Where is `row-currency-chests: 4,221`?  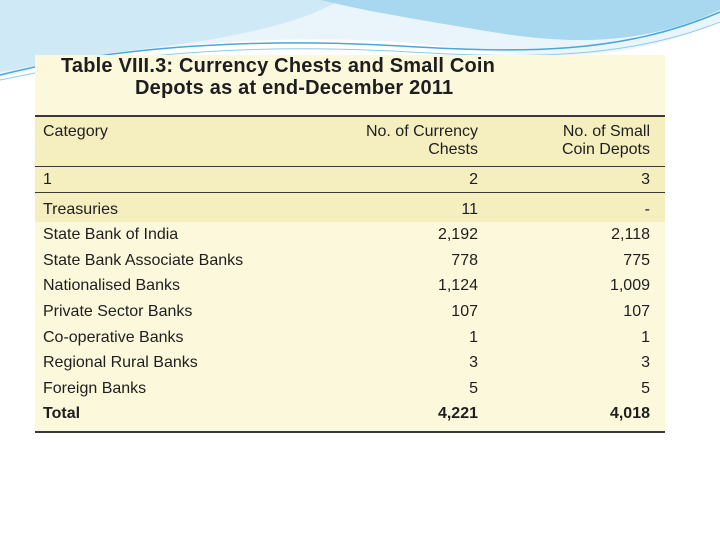
row-currency-chests: 4,221 is located at coordinates (457, 413).